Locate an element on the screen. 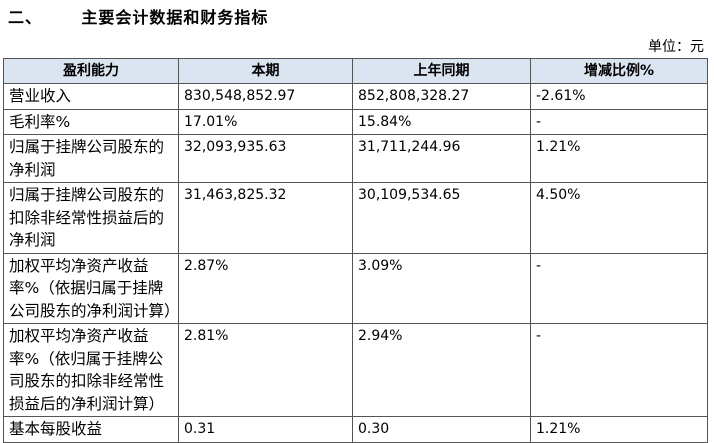  section-title: 二、 主要会计数据和财务指标 is located at coordinates (138, 17).